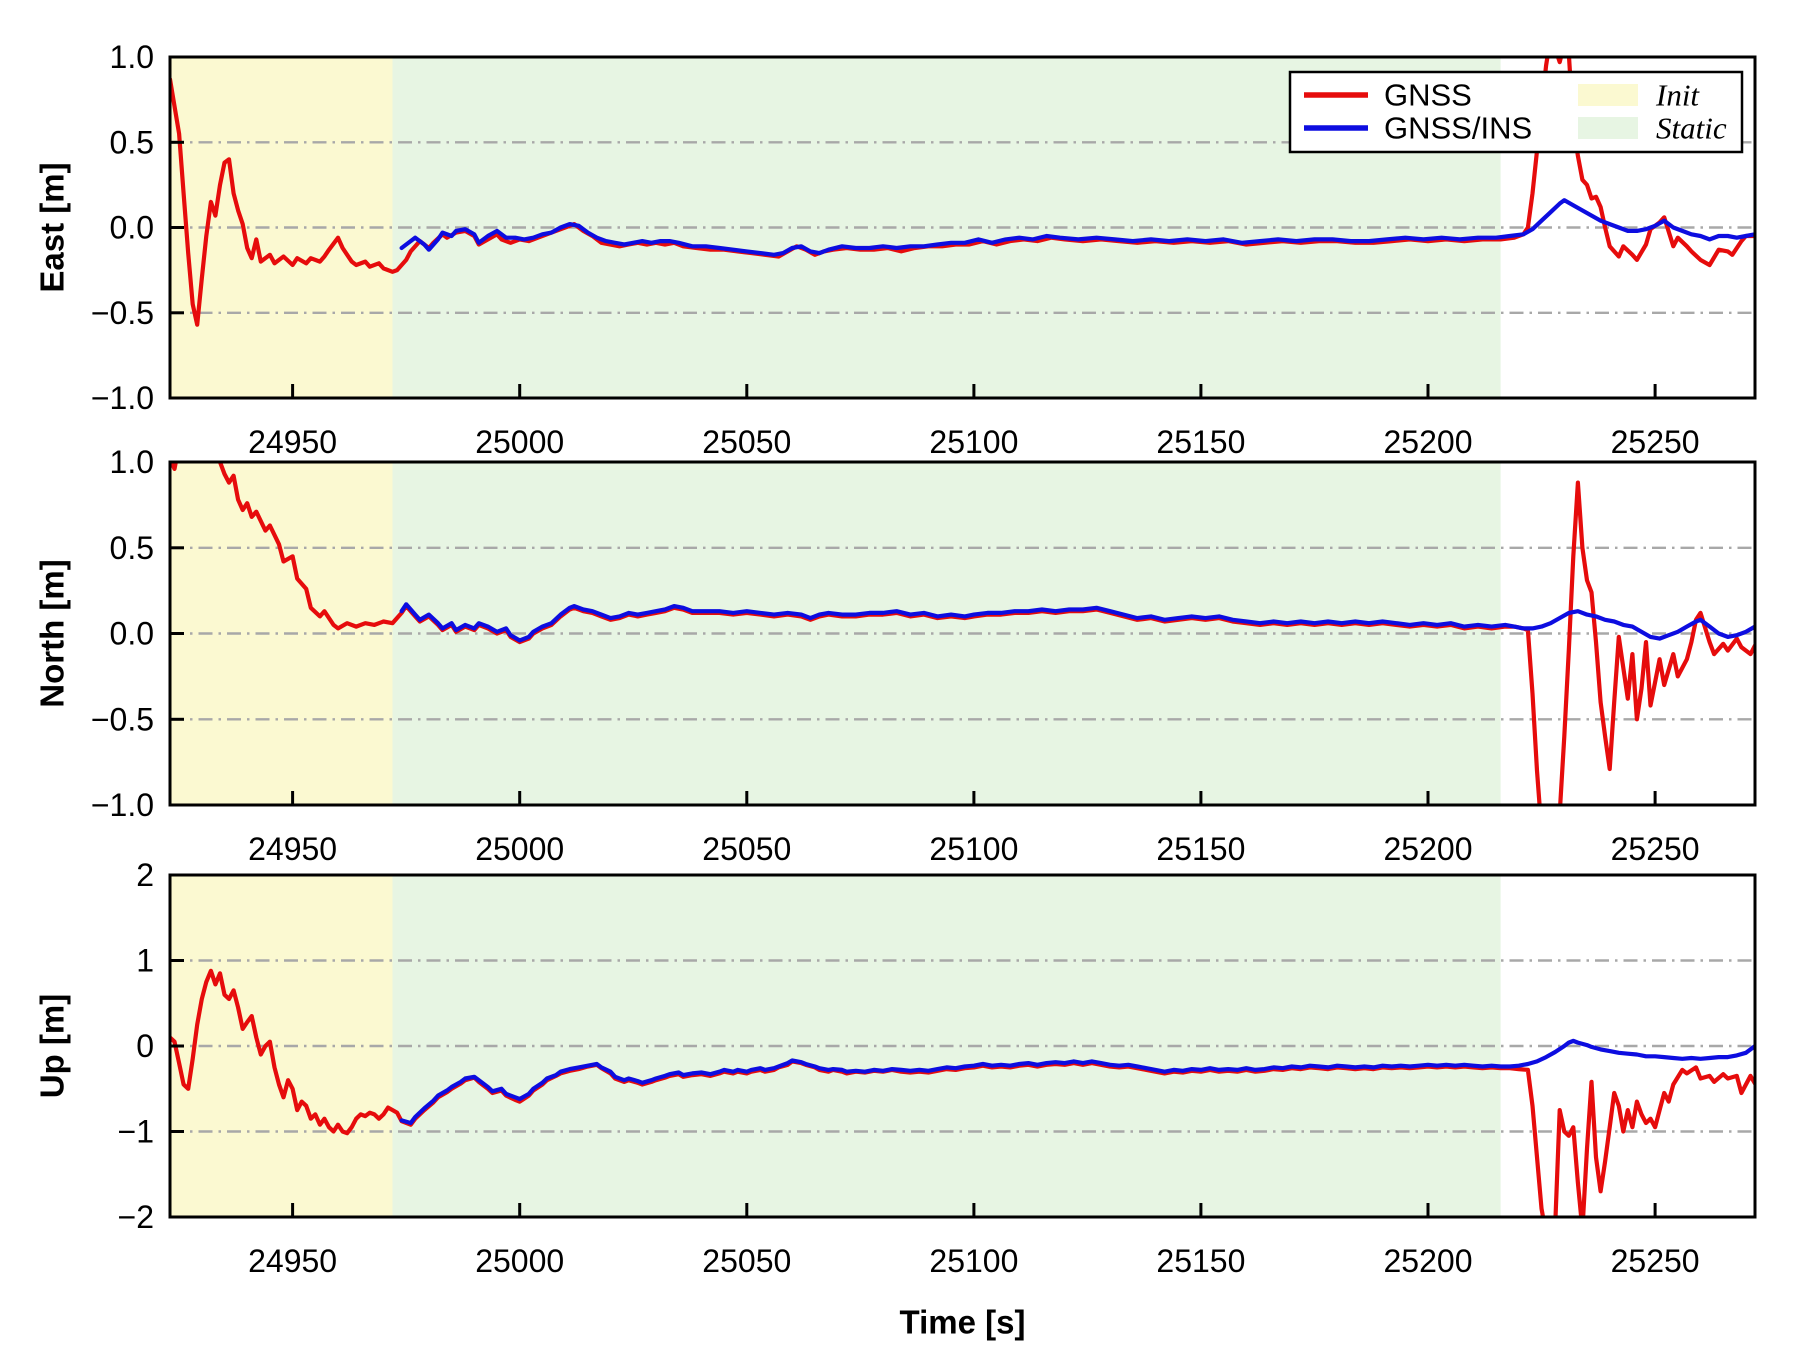 Image resolution: width=1800 pixels, height=1350 pixels. I want to click on y-tick-label: 1, so click(145, 961).